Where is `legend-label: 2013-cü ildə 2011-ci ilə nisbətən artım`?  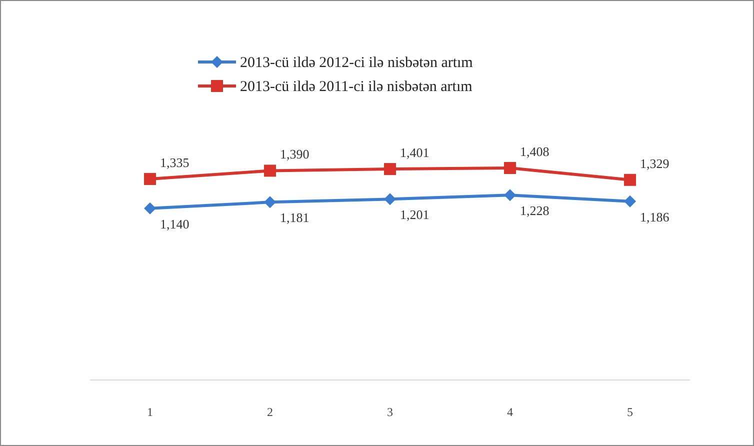 legend-label: 2013-cü ildə 2011-ci ilə nisbətən artım is located at coordinates (356, 87).